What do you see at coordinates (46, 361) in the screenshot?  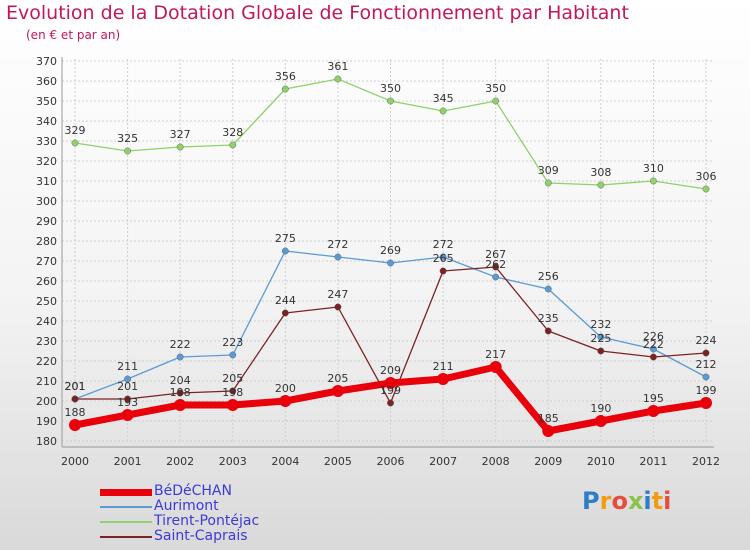 I see `y-tick-label: 220` at bounding box center [46, 361].